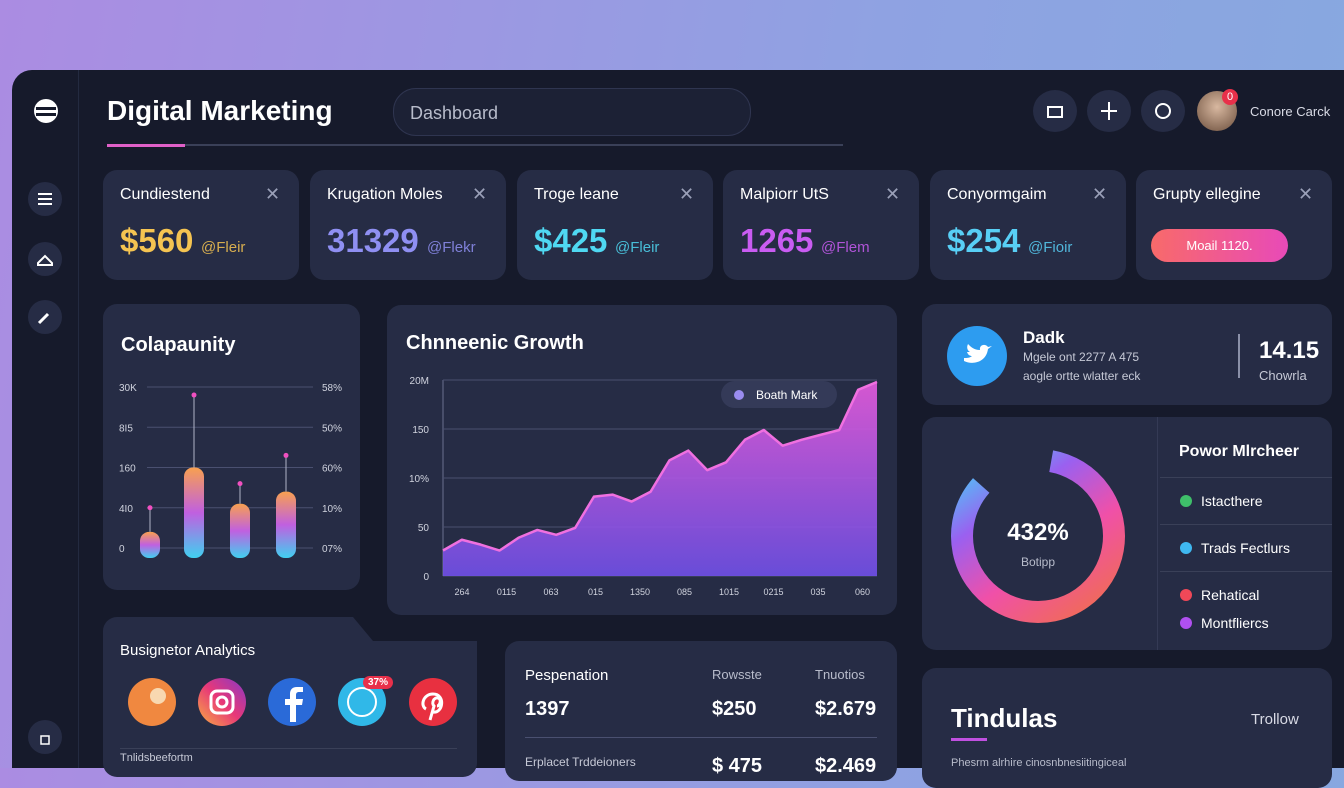 The width and height of the screenshot is (1344, 788). I want to click on social-line: aogle ortte wlatter eck, so click(1082, 376).